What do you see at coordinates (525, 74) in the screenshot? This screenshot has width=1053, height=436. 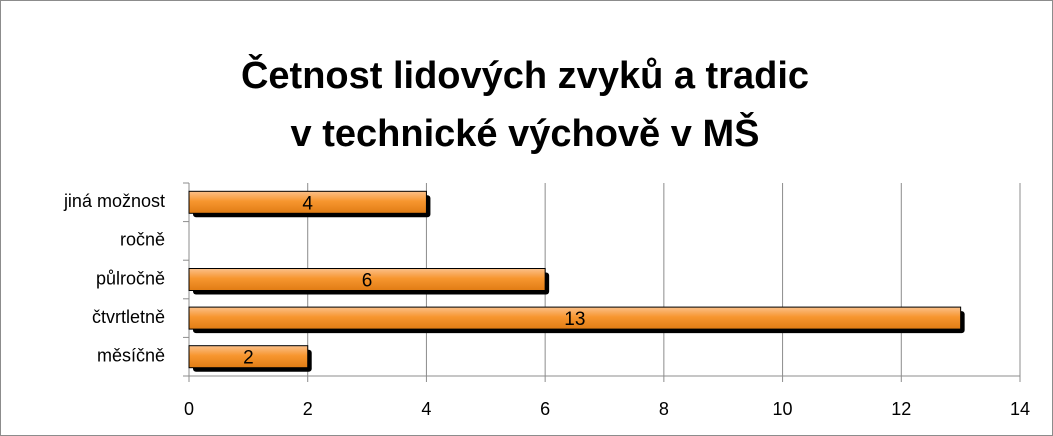 I see `chart-title: Četnost lidových zvyků a tradic` at bounding box center [525, 74].